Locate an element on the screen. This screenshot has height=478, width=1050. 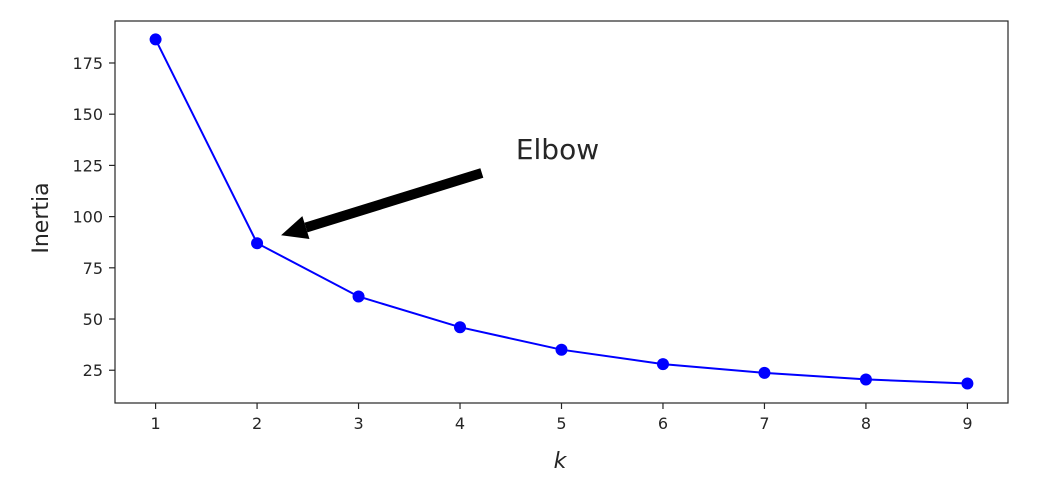
y-tick-label: 50 is located at coordinates (93, 319).